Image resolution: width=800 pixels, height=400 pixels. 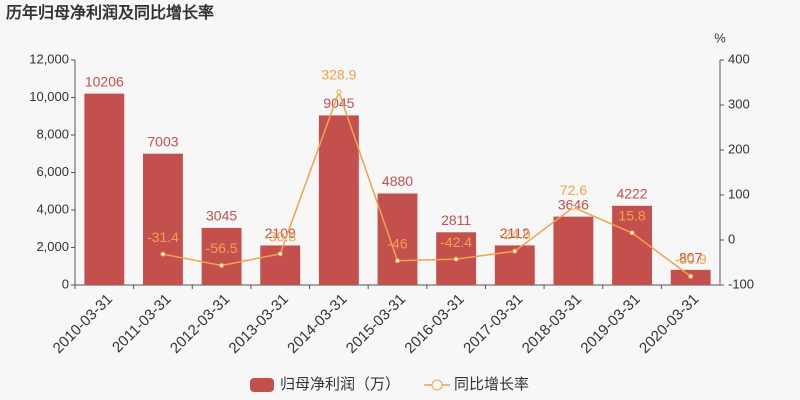 I want to click on y2-axis-unit: %, so click(x=720, y=37).